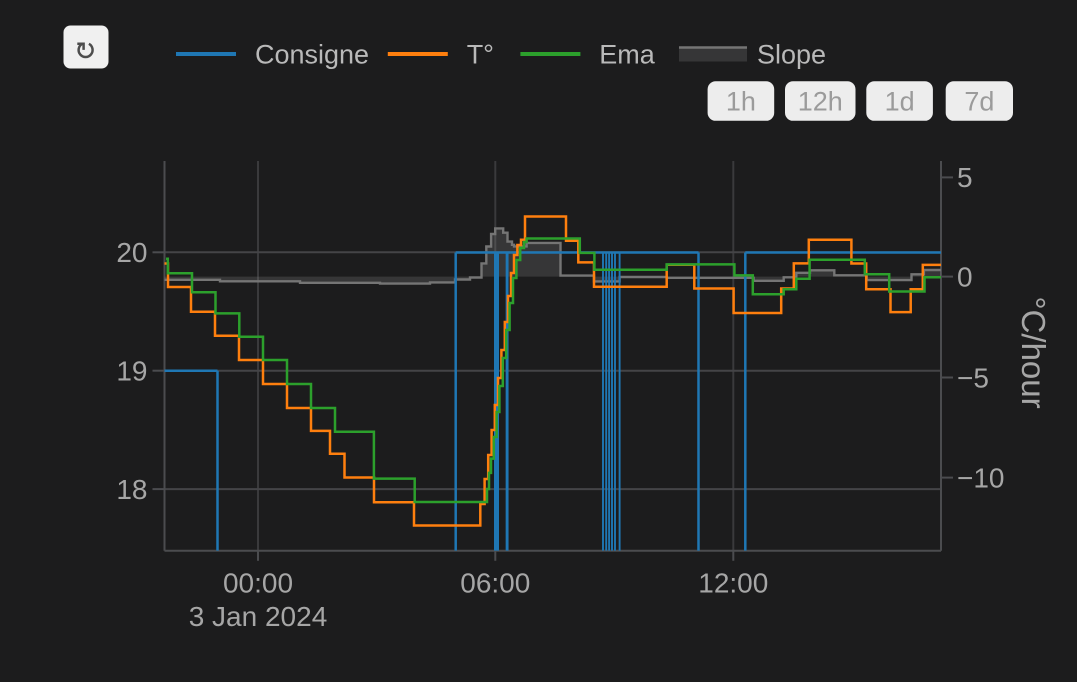  I want to click on svg-text: Ema, so click(627, 54).